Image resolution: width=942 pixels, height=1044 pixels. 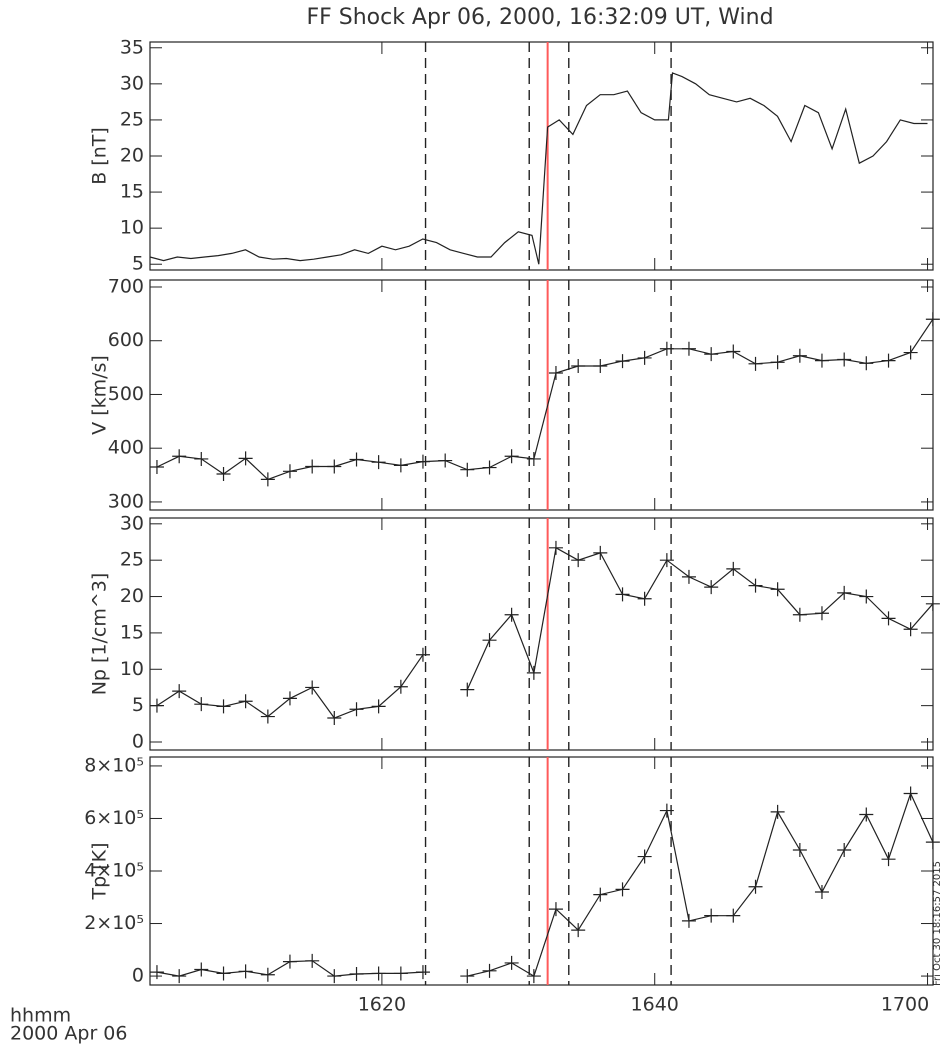 What do you see at coordinates (114, 765) in the screenshot?
I see `y-tick-label: 8×10⁵` at bounding box center [114, 765].